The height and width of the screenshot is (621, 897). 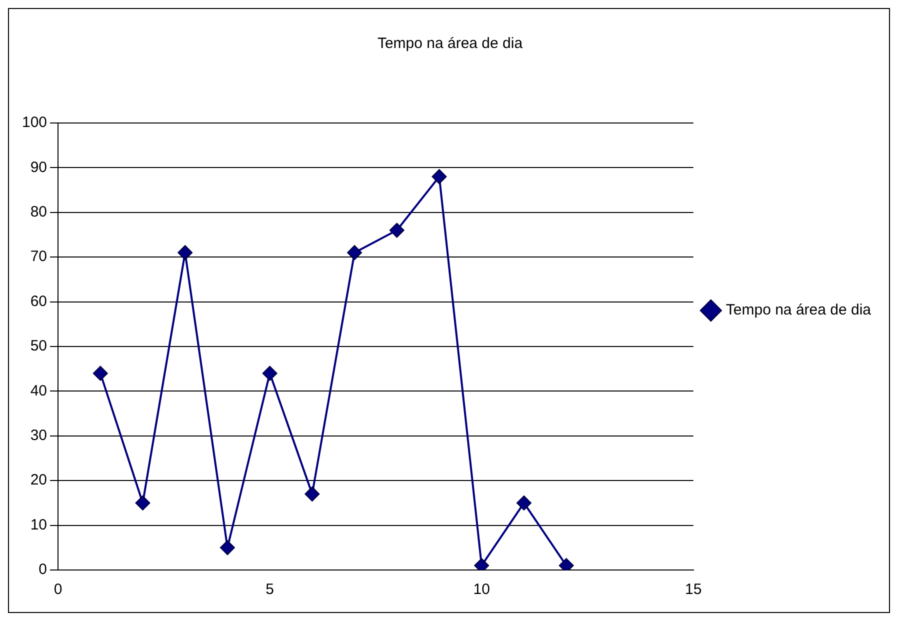 I want to click on legend-label: Tempo na área de dia, so click(x=799, y=310).